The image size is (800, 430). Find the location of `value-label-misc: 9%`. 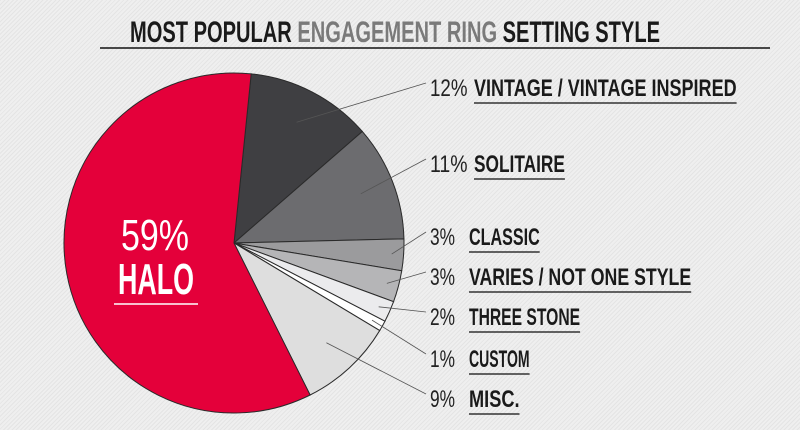

value-label-misc: 9% is located at coordinates (442, 399).